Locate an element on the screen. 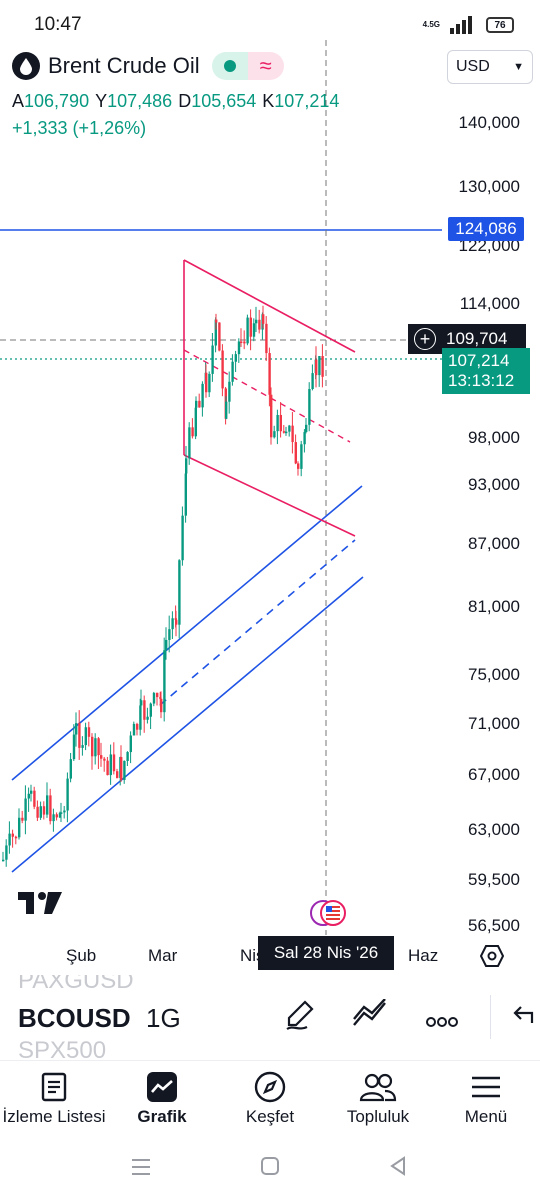 The width and height of the screenshot is (540, 1200). chevron-down-icon: ▼ is located at coordinates (518, 67).